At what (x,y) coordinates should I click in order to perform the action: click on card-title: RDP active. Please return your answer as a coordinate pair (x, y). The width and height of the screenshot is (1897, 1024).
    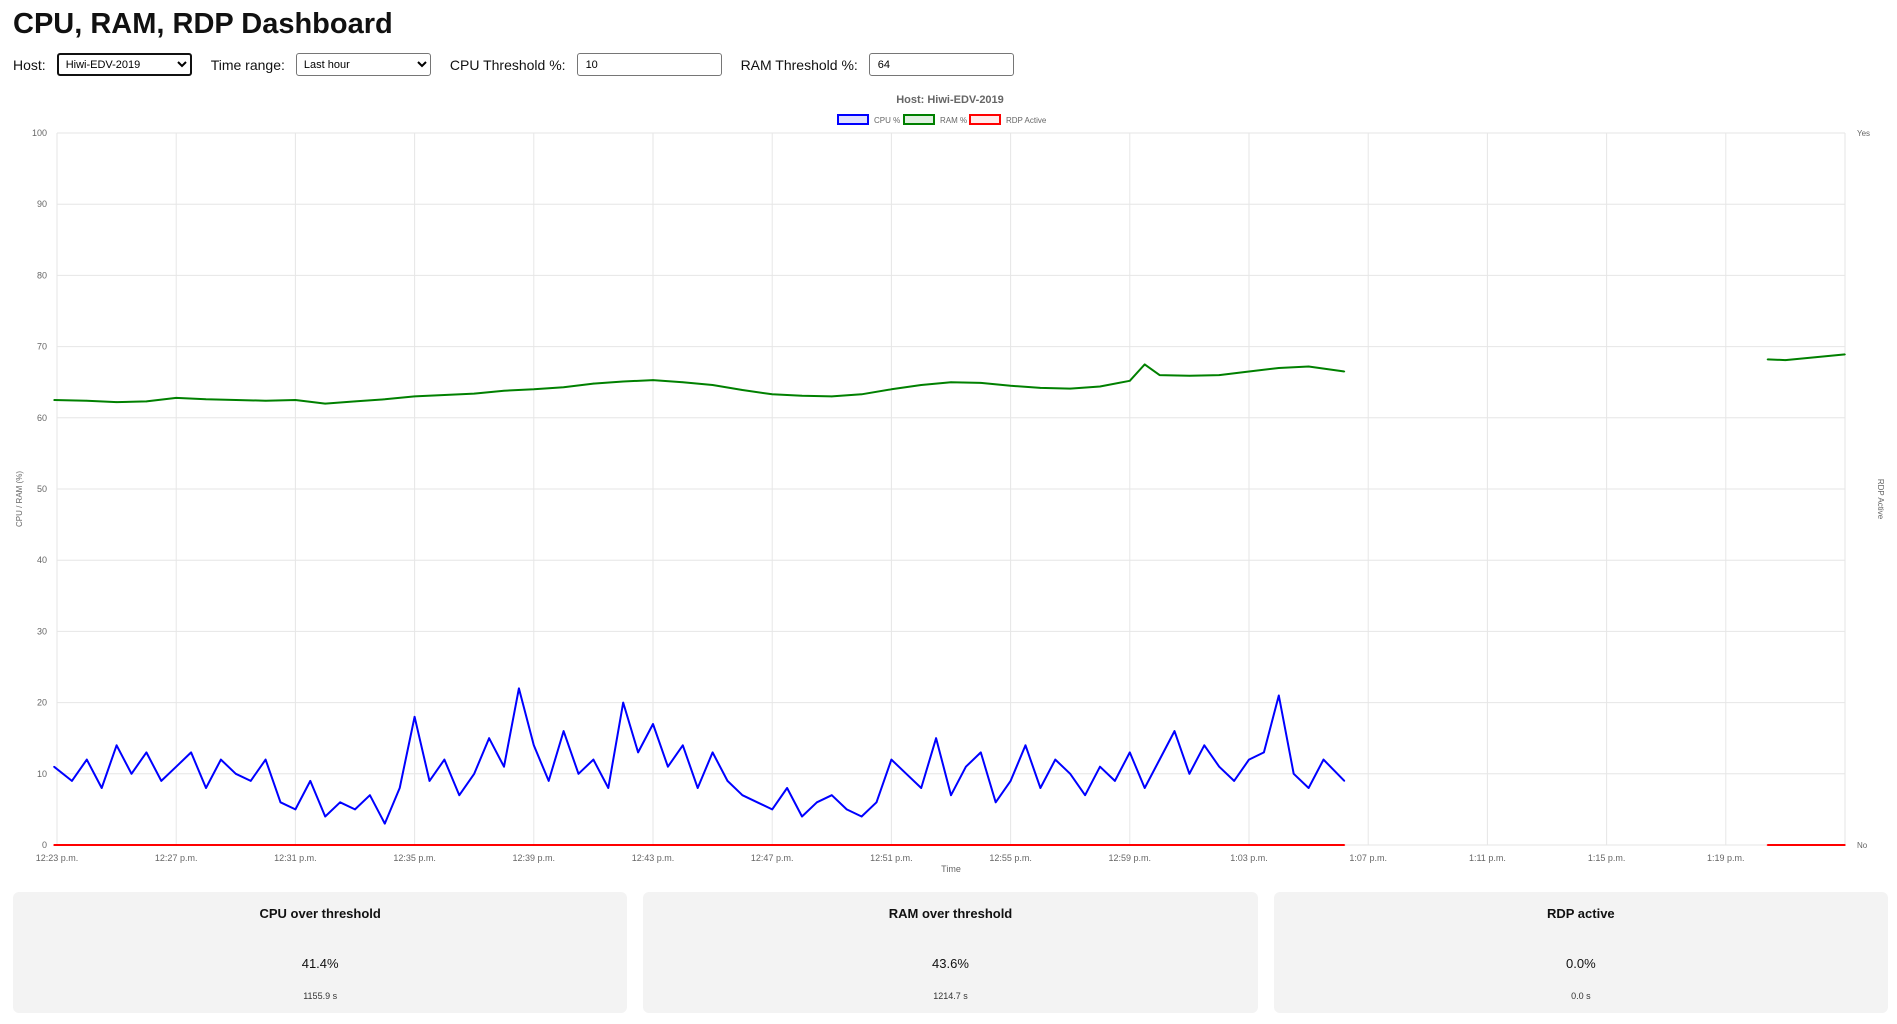
    Looking at the image, I should click on (1580, 913).